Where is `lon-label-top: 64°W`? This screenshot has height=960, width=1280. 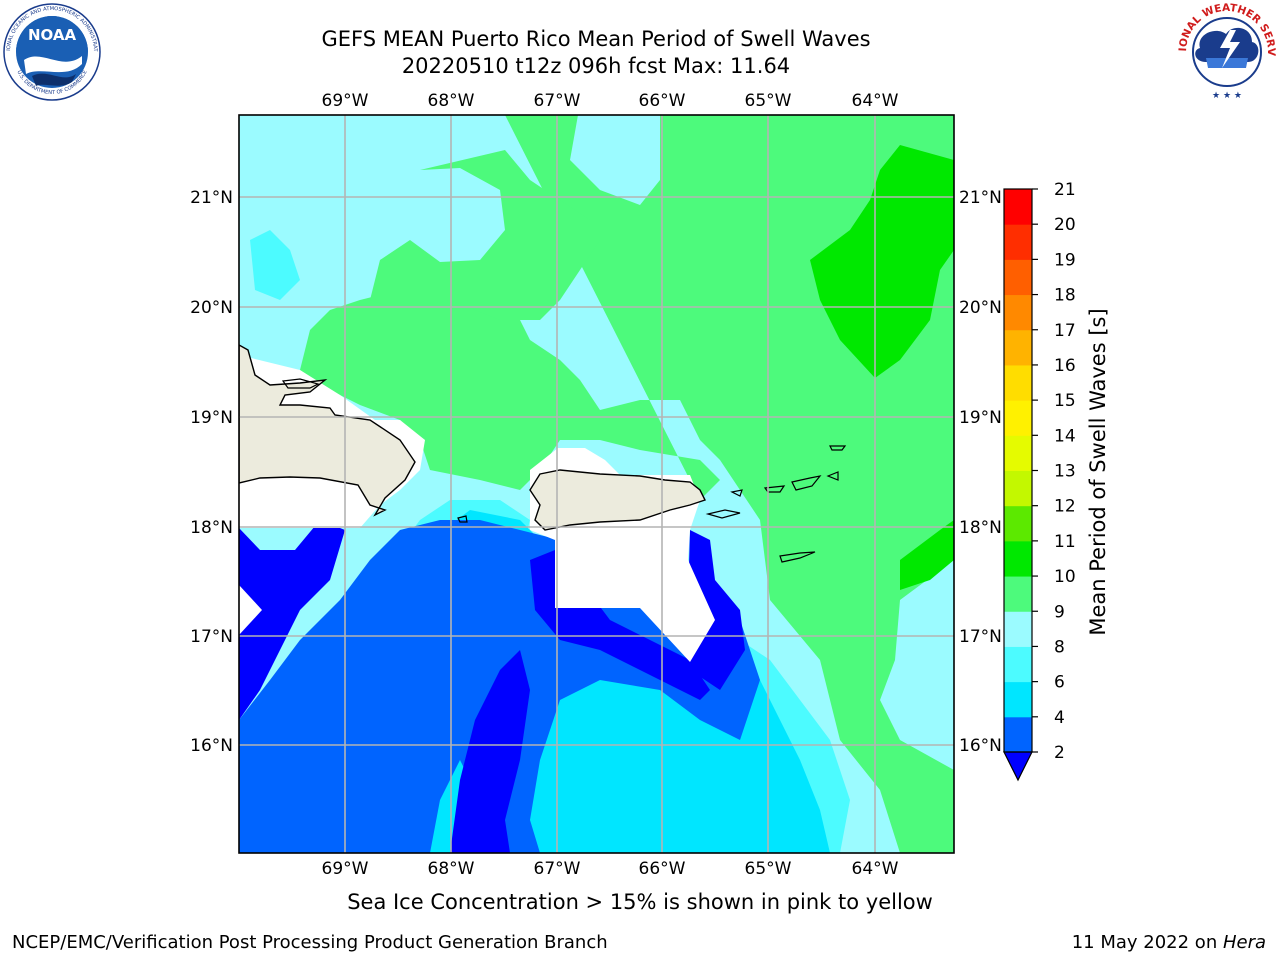
lon-label-top: 64°W is located at coordinates (875, 101).